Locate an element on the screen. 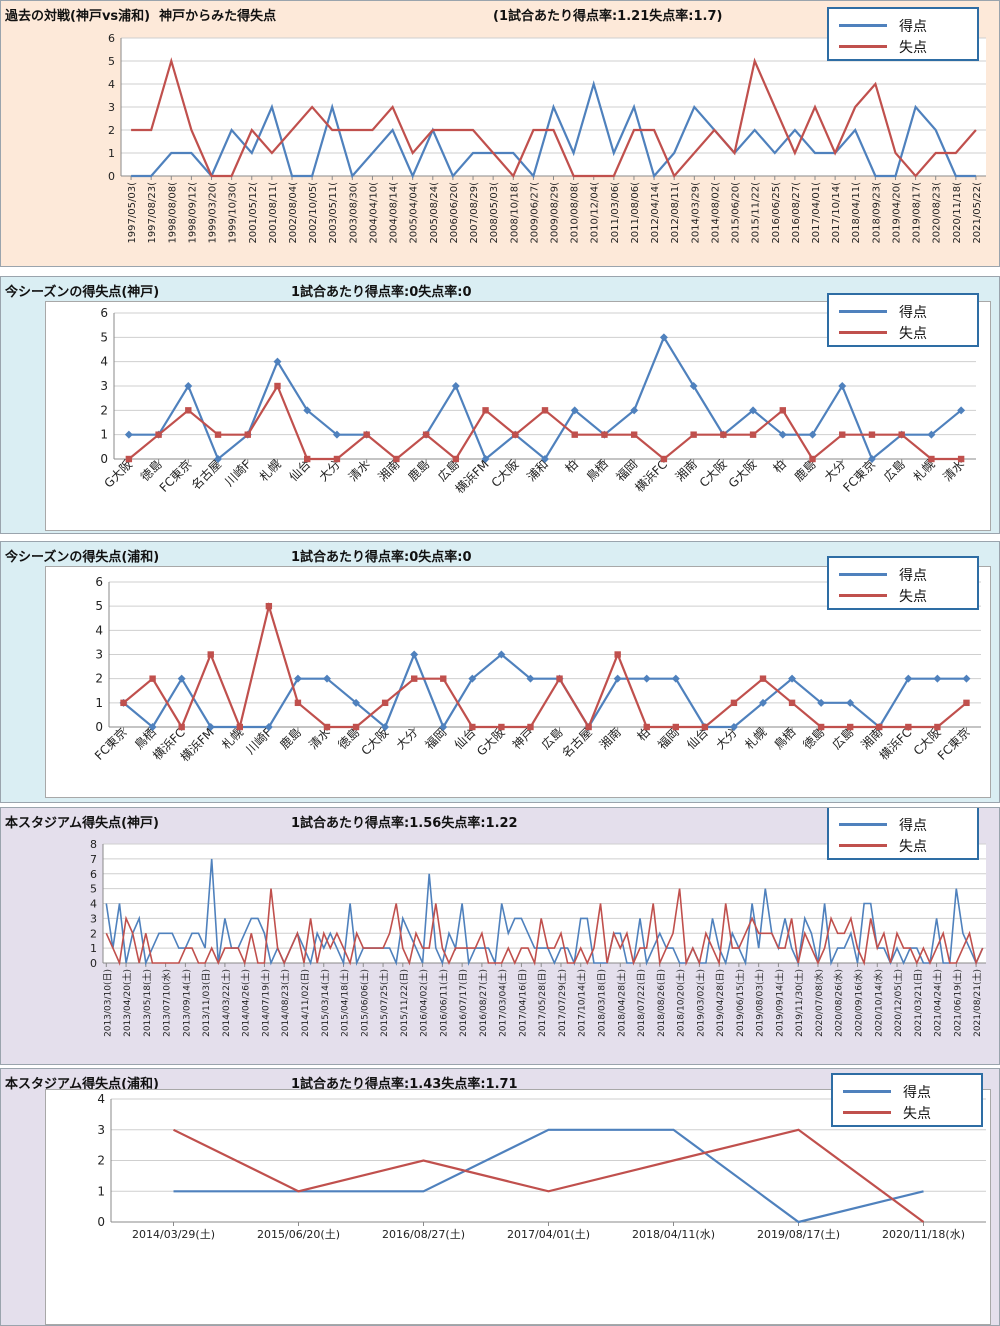 Image resolution: width=1000 pixels, height=1326 pixels. x-tick-label: 2013/04/20(土) is located at coordinates (127, 1003).